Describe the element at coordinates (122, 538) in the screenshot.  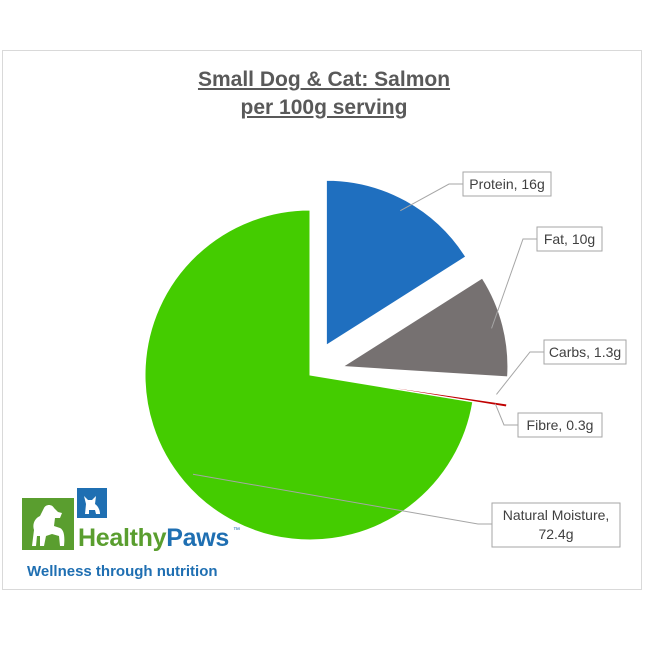
I see `brand-name-healthy: Healthy` at that location.